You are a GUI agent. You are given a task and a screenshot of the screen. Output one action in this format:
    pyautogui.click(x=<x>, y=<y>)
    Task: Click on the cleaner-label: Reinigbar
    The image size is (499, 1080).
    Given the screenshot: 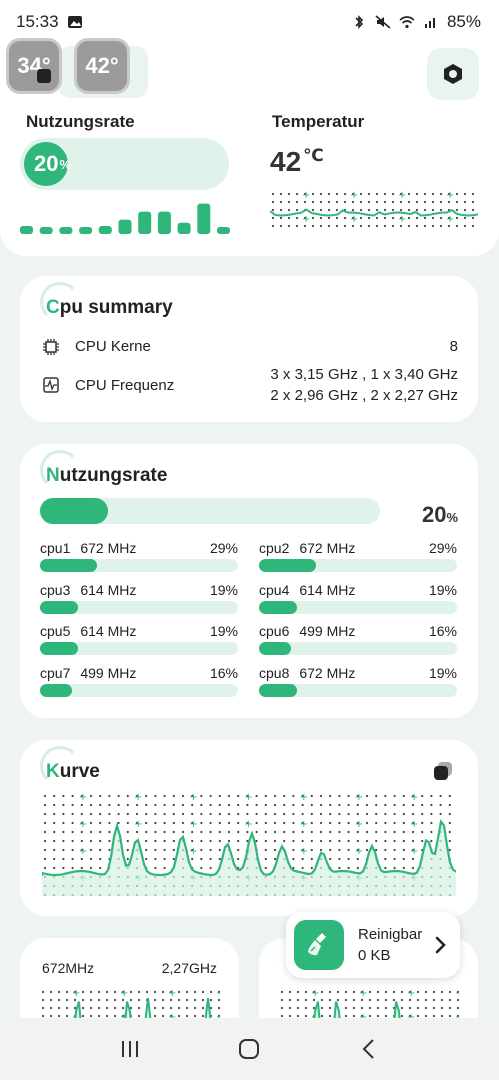 What is the action you would take?
    pyautogui.click(x=390, y=934)
    